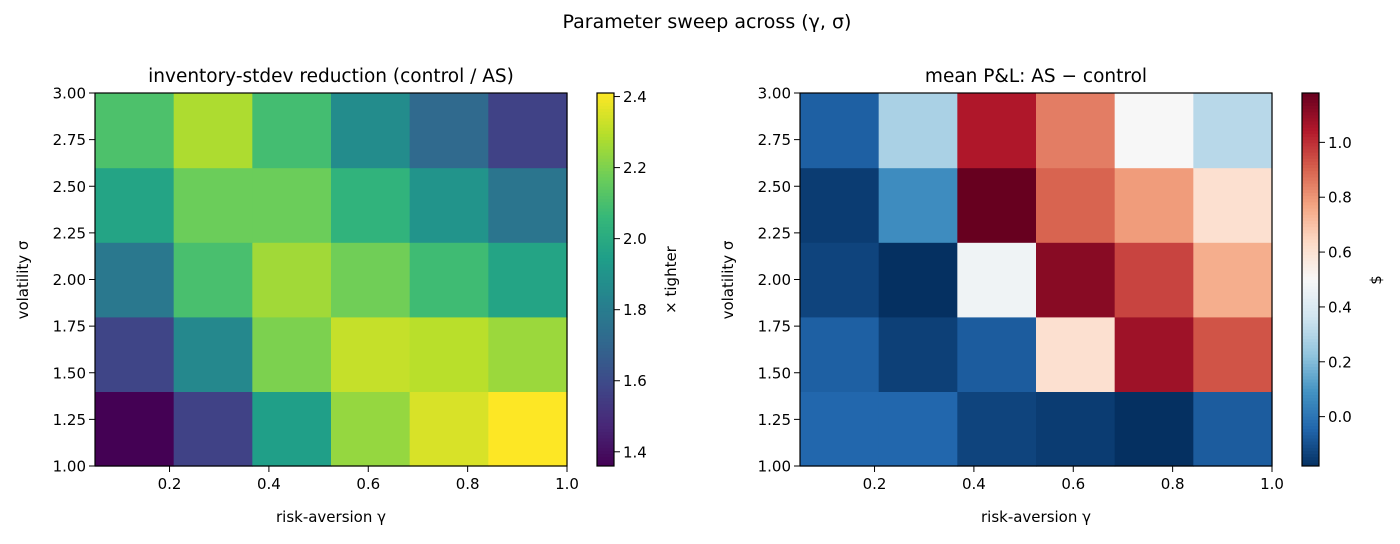  Describe the element at coordinates (1272, 484) in the screenshot. I see `x-tick-label: 1.0` at that location.